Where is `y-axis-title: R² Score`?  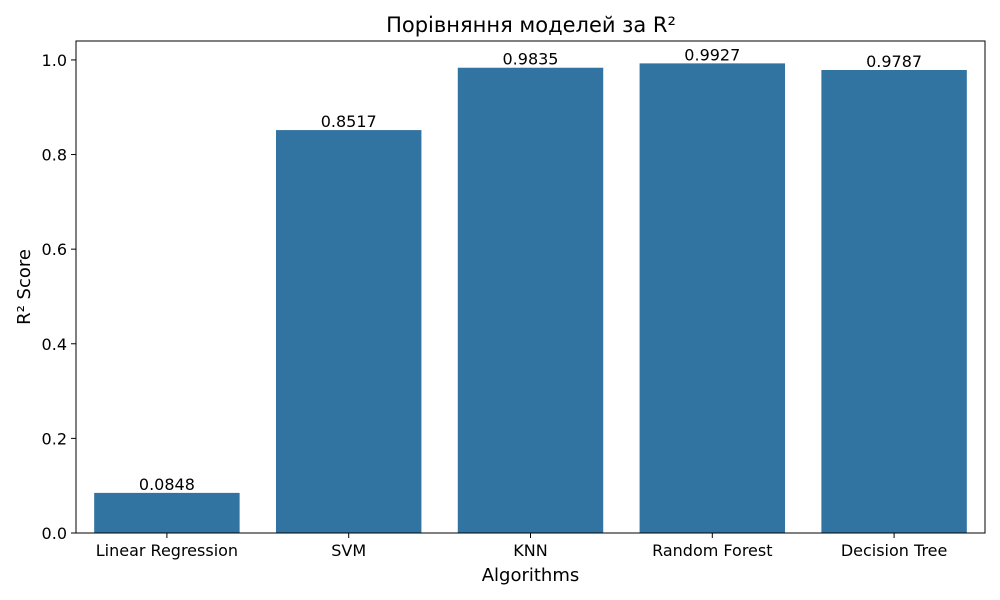 y-axis-title: R² Score is located at coordinates (24, 287).